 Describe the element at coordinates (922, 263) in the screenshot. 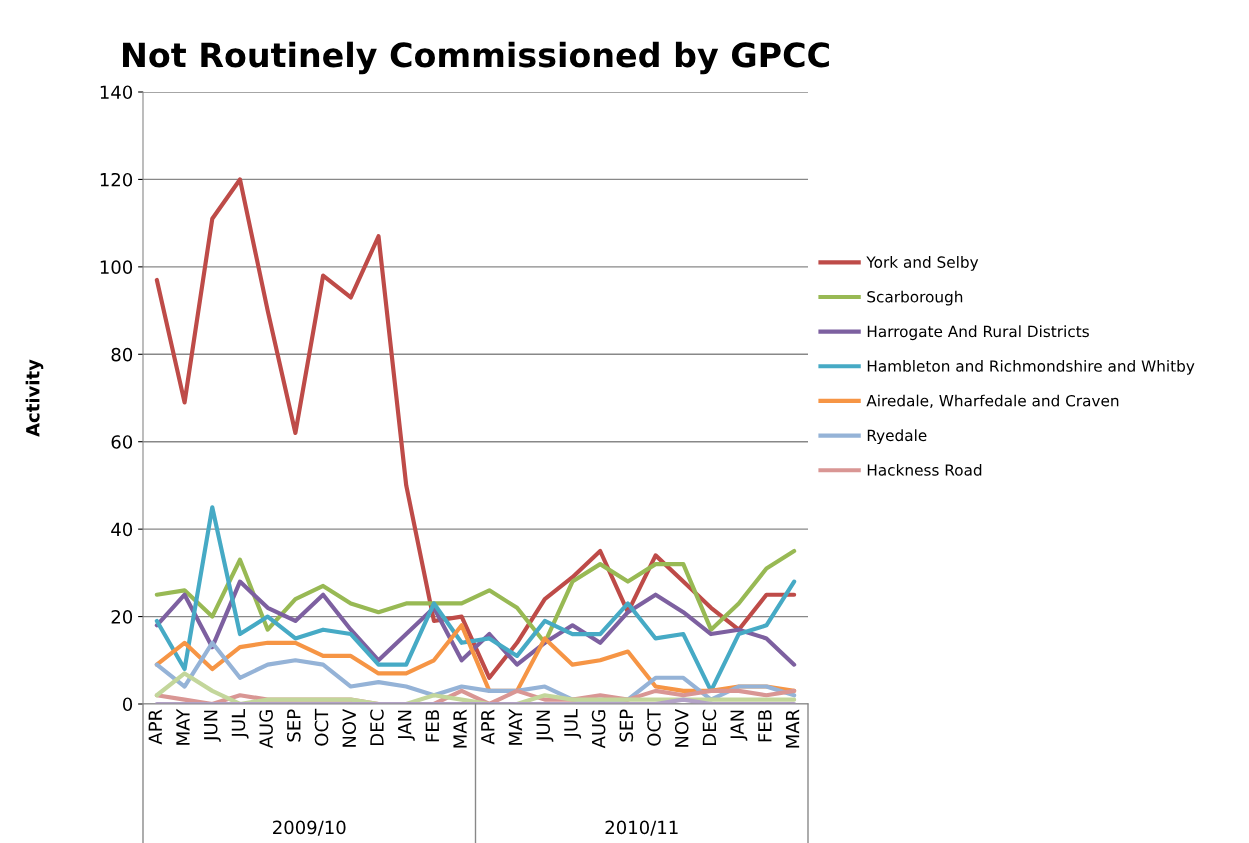

I see `legend-label: York and Selby` at that location.